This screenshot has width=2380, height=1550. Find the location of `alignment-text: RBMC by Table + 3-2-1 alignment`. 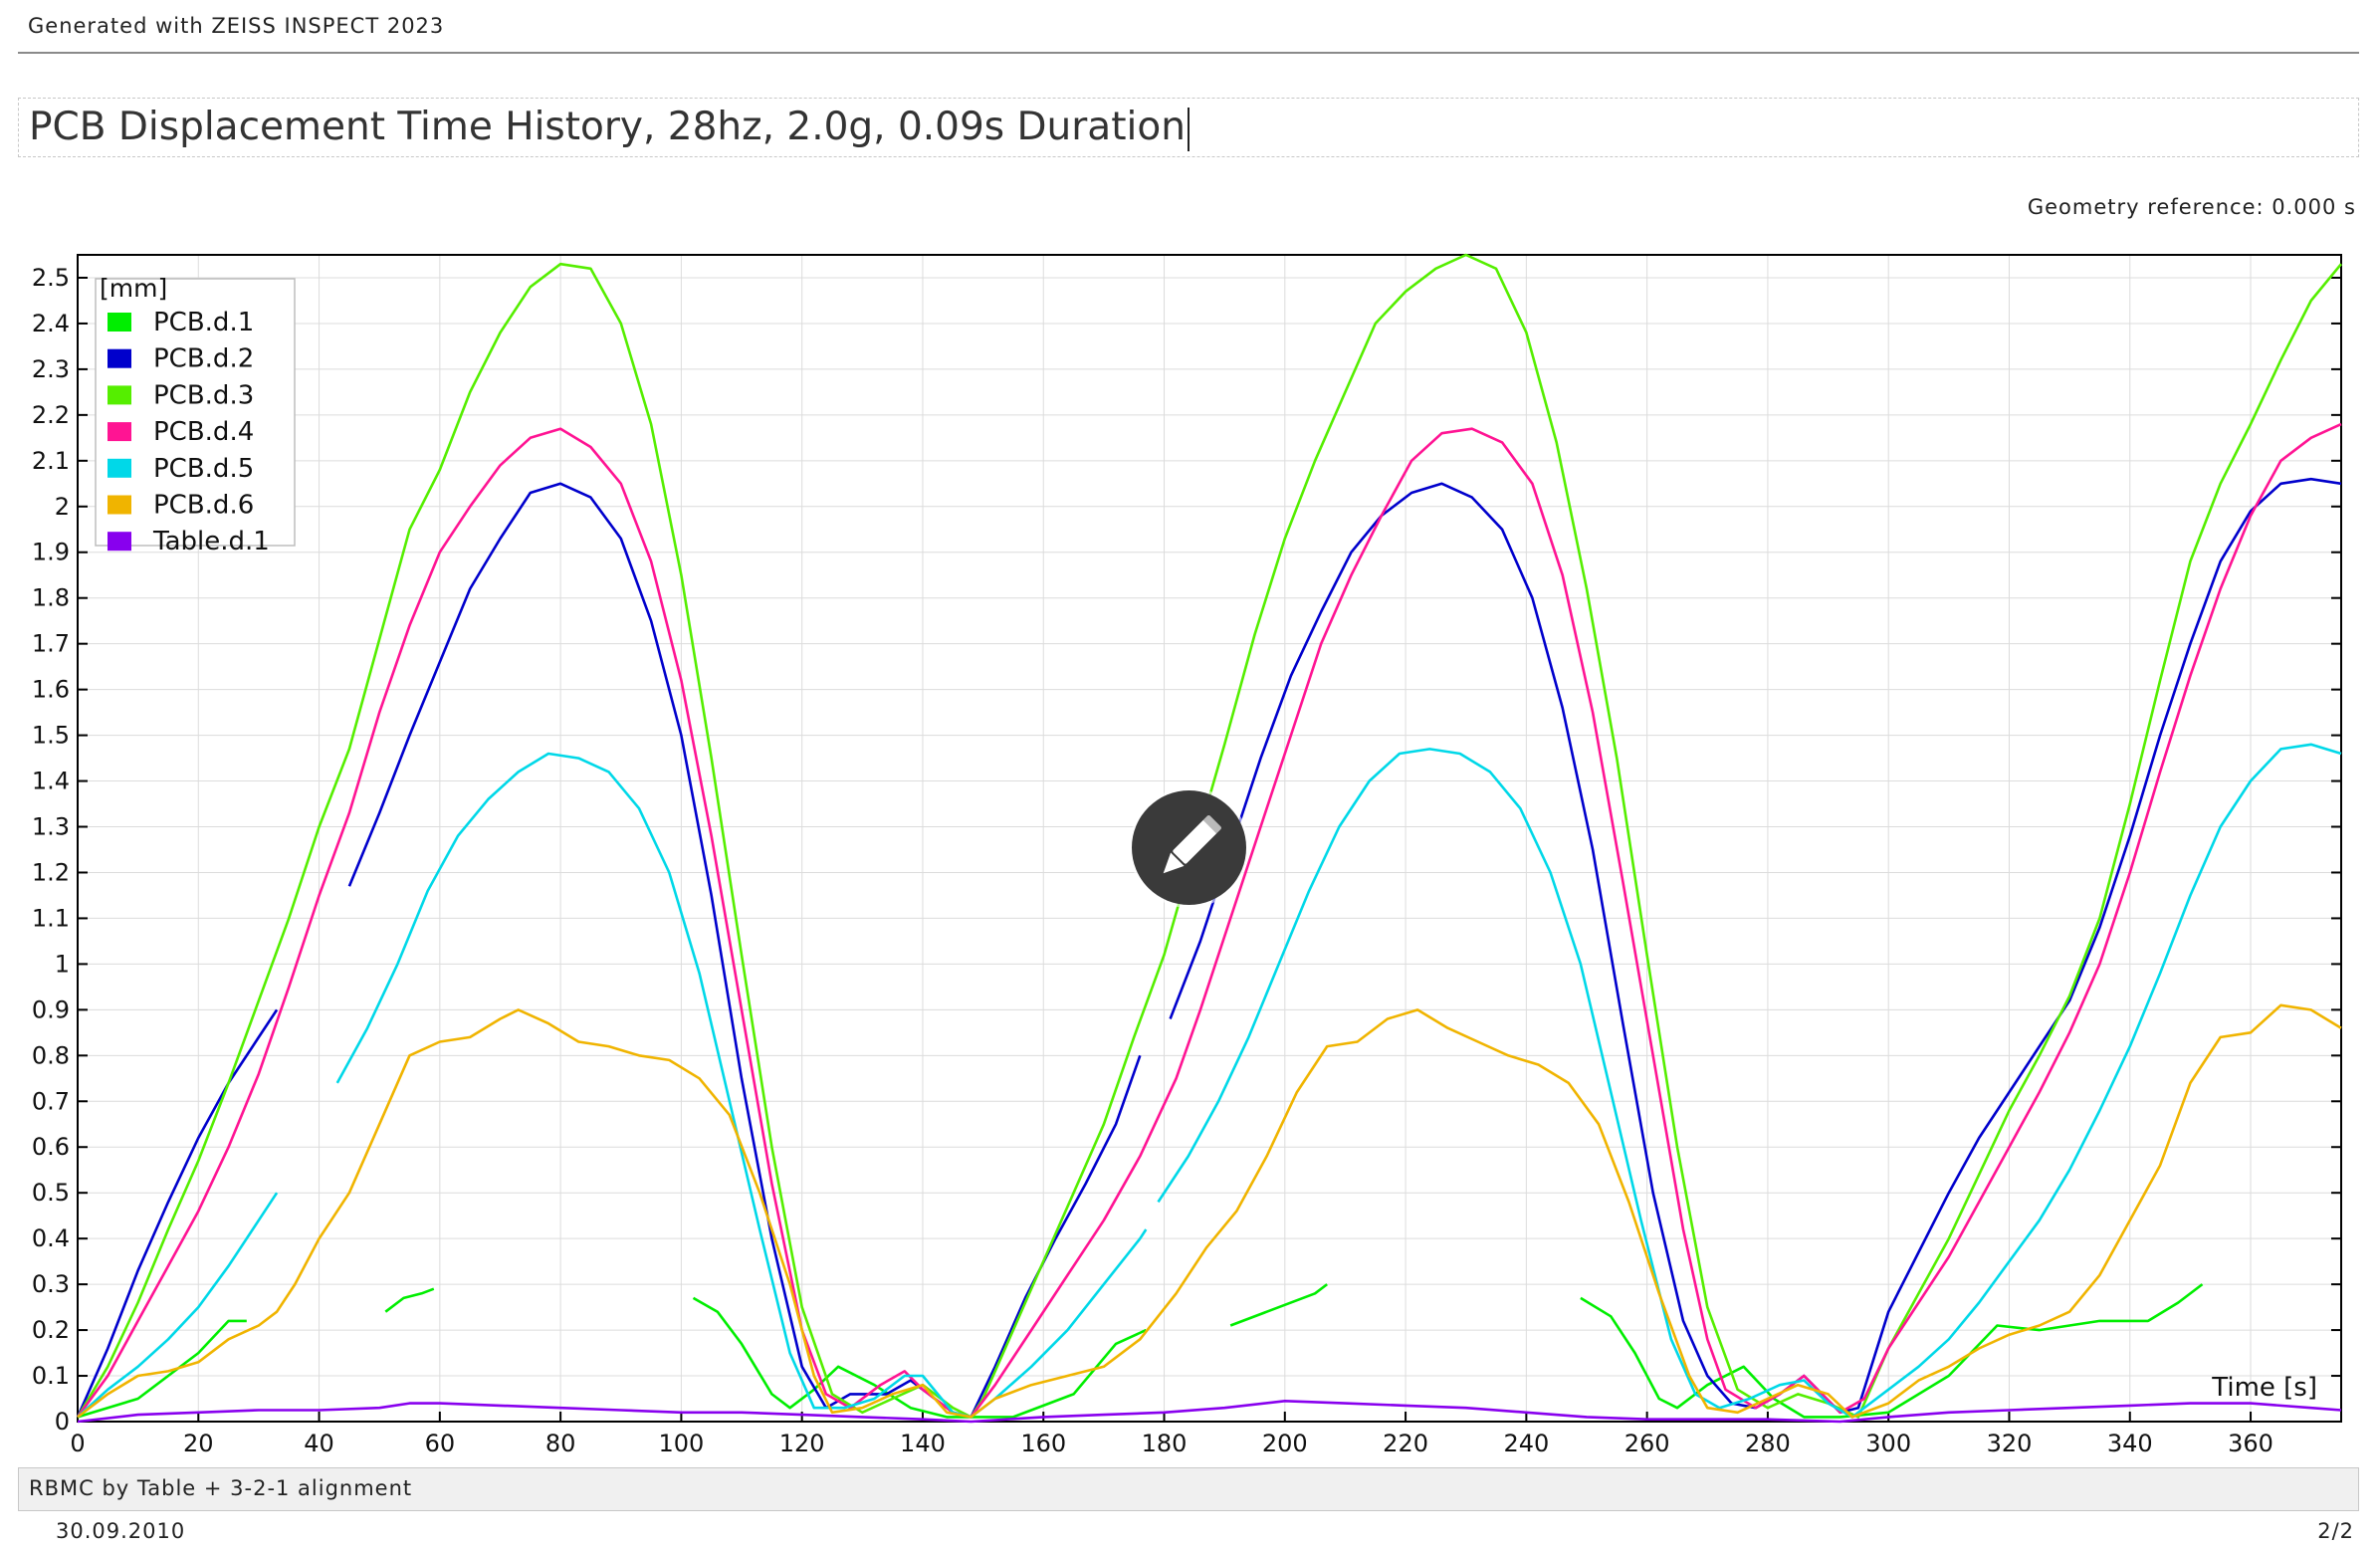

alignment-text: RBMC by Table + 3-2-1 alignment is located at coordinates (221, 1488).